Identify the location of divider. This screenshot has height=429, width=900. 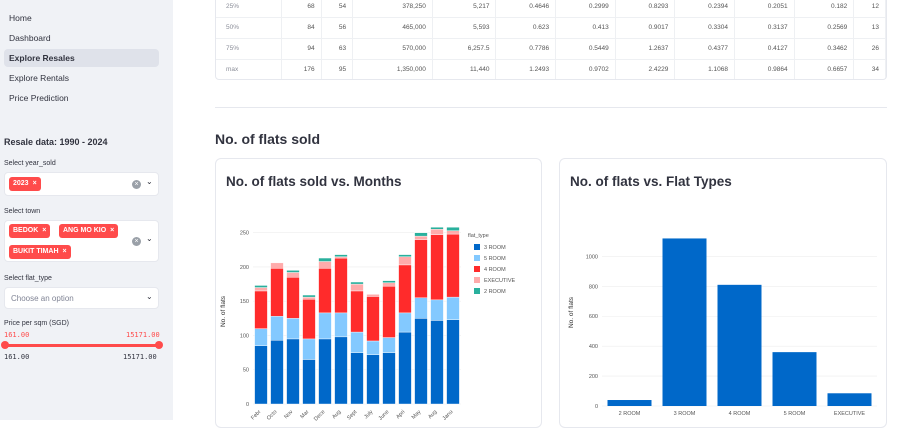
(551, 107).